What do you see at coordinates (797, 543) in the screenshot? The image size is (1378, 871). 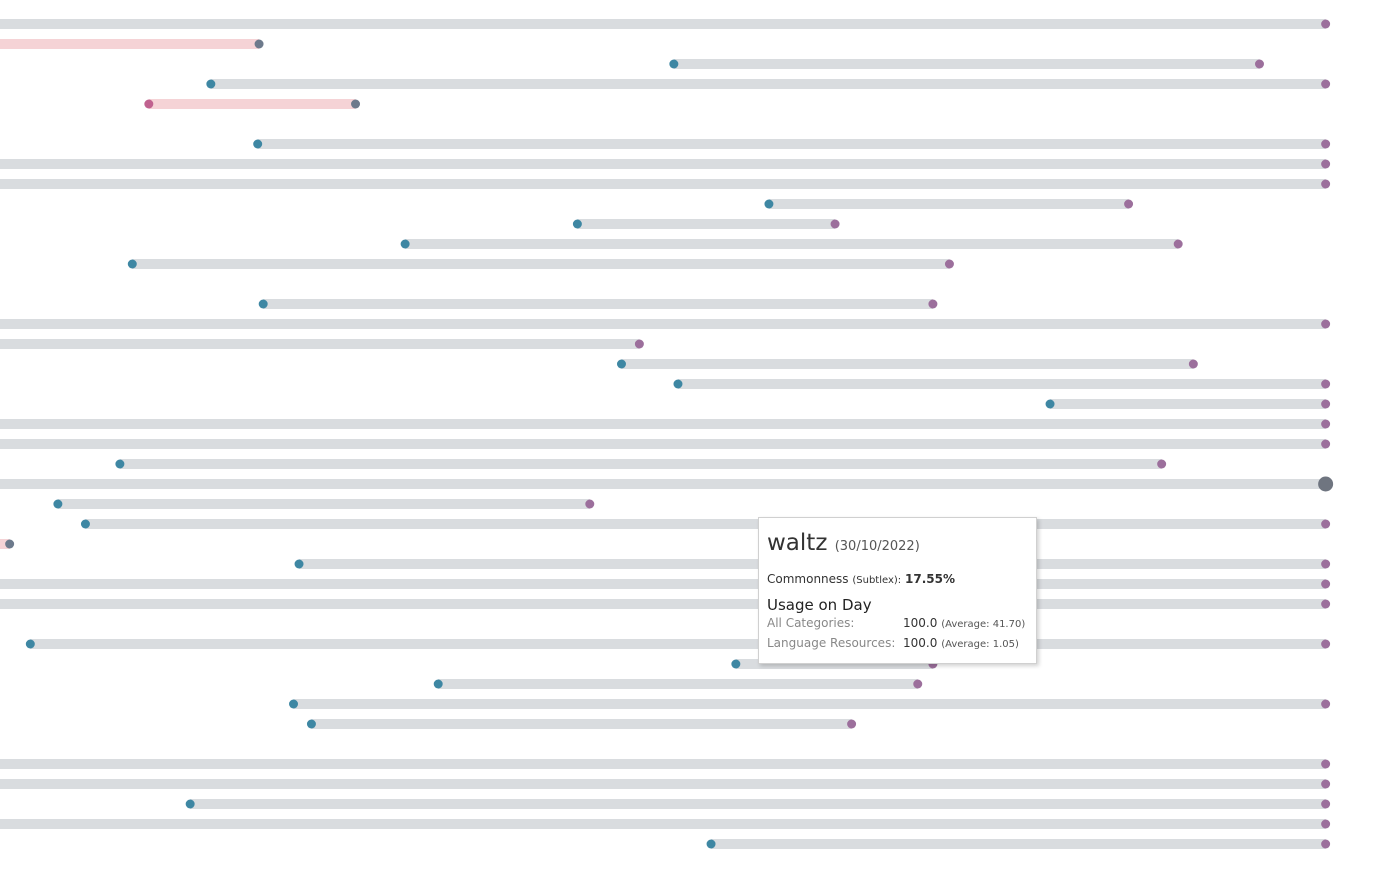 I see `tooltip-word: waltz` at bounding box center [797, 543].